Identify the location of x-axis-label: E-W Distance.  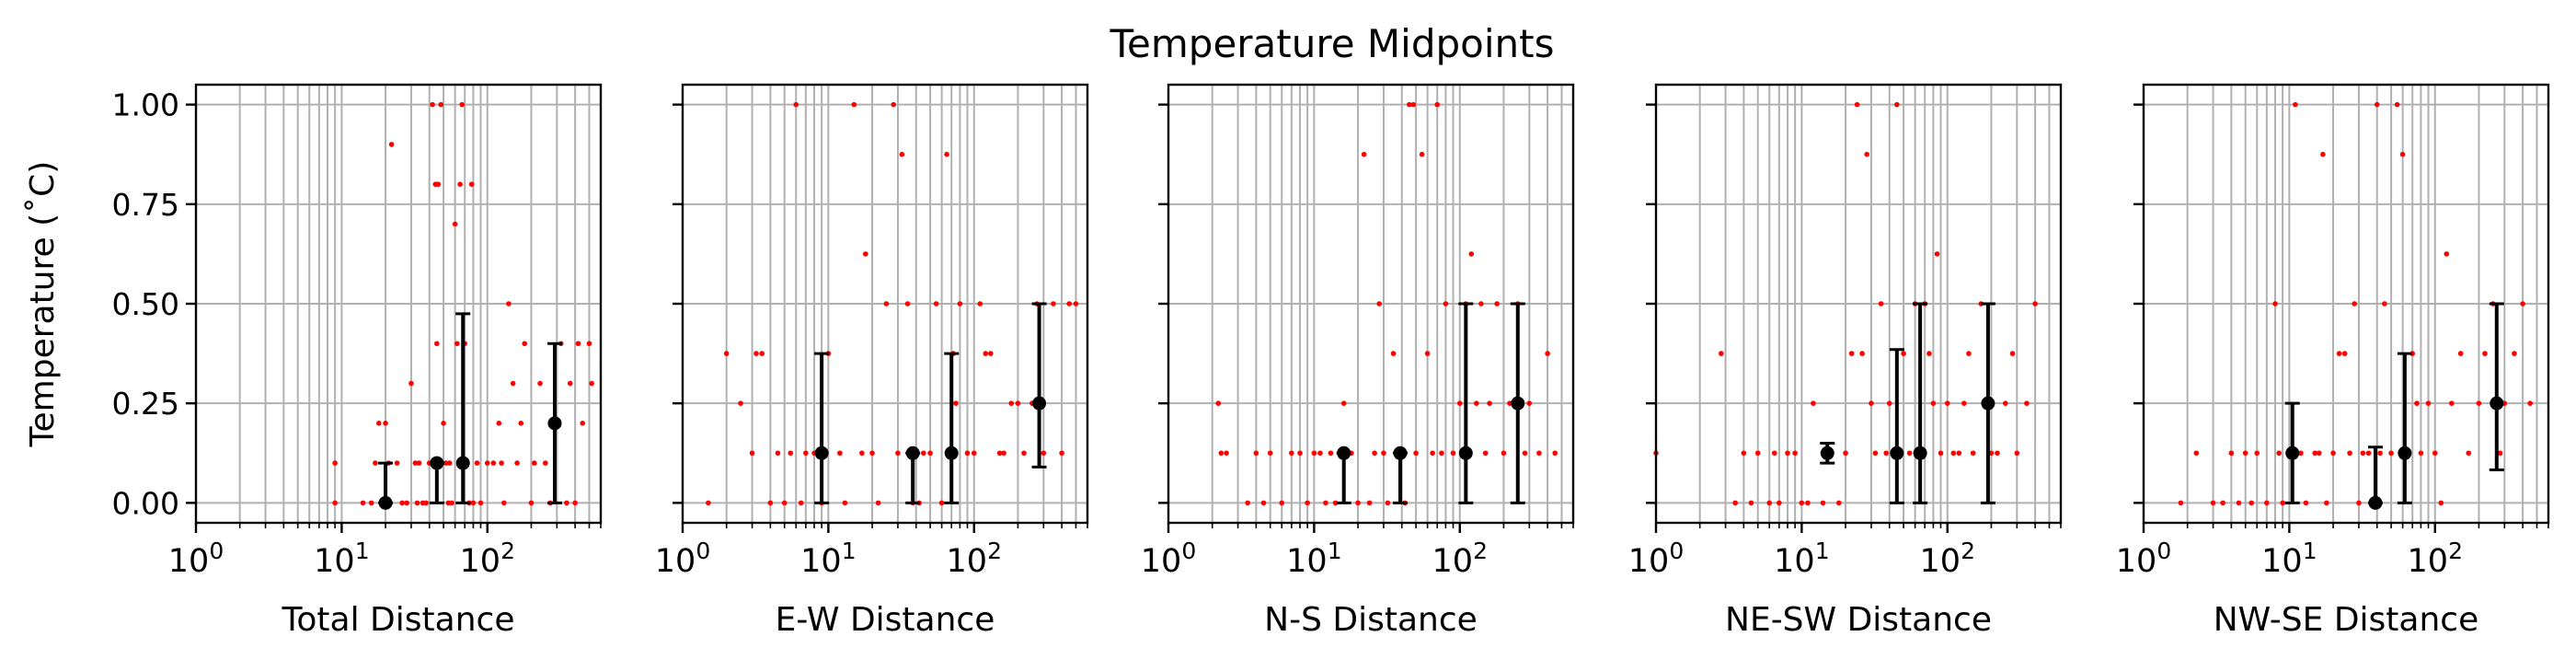
(885, 620).